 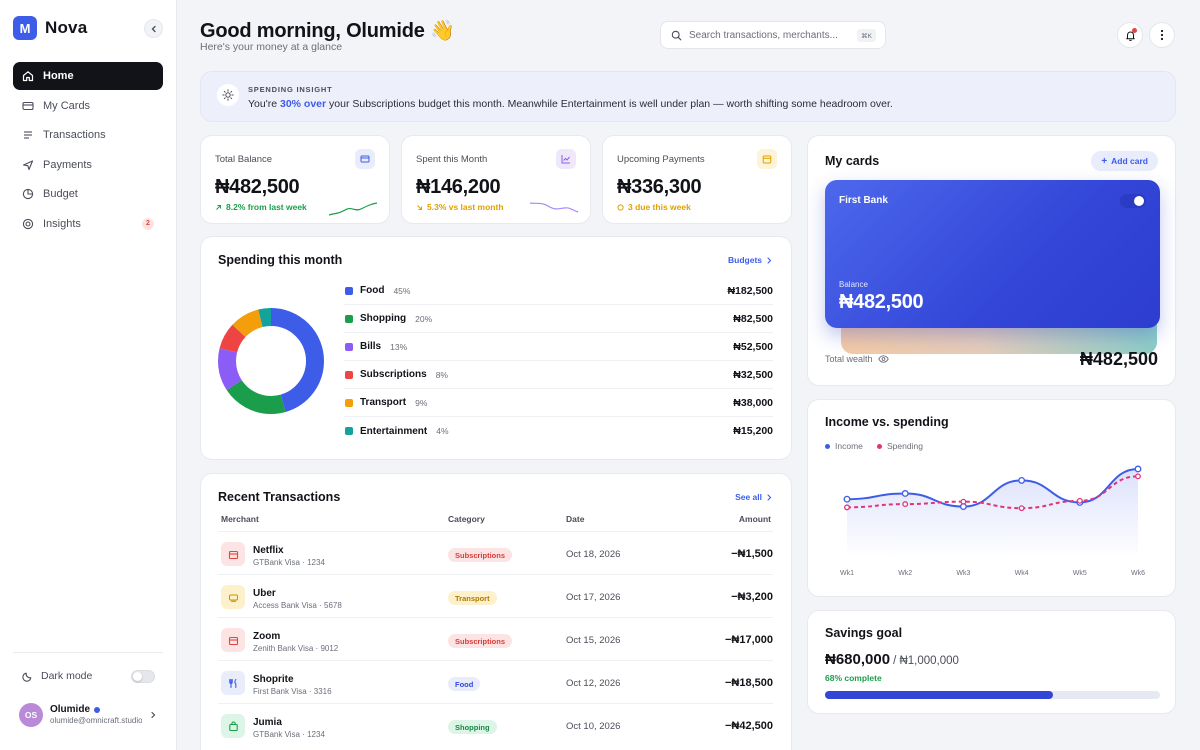 What do you see at coordinates (88, 135) in the screenshot?
I see `nav-item-transactions: Transactions` at bounding box center [88, 135].